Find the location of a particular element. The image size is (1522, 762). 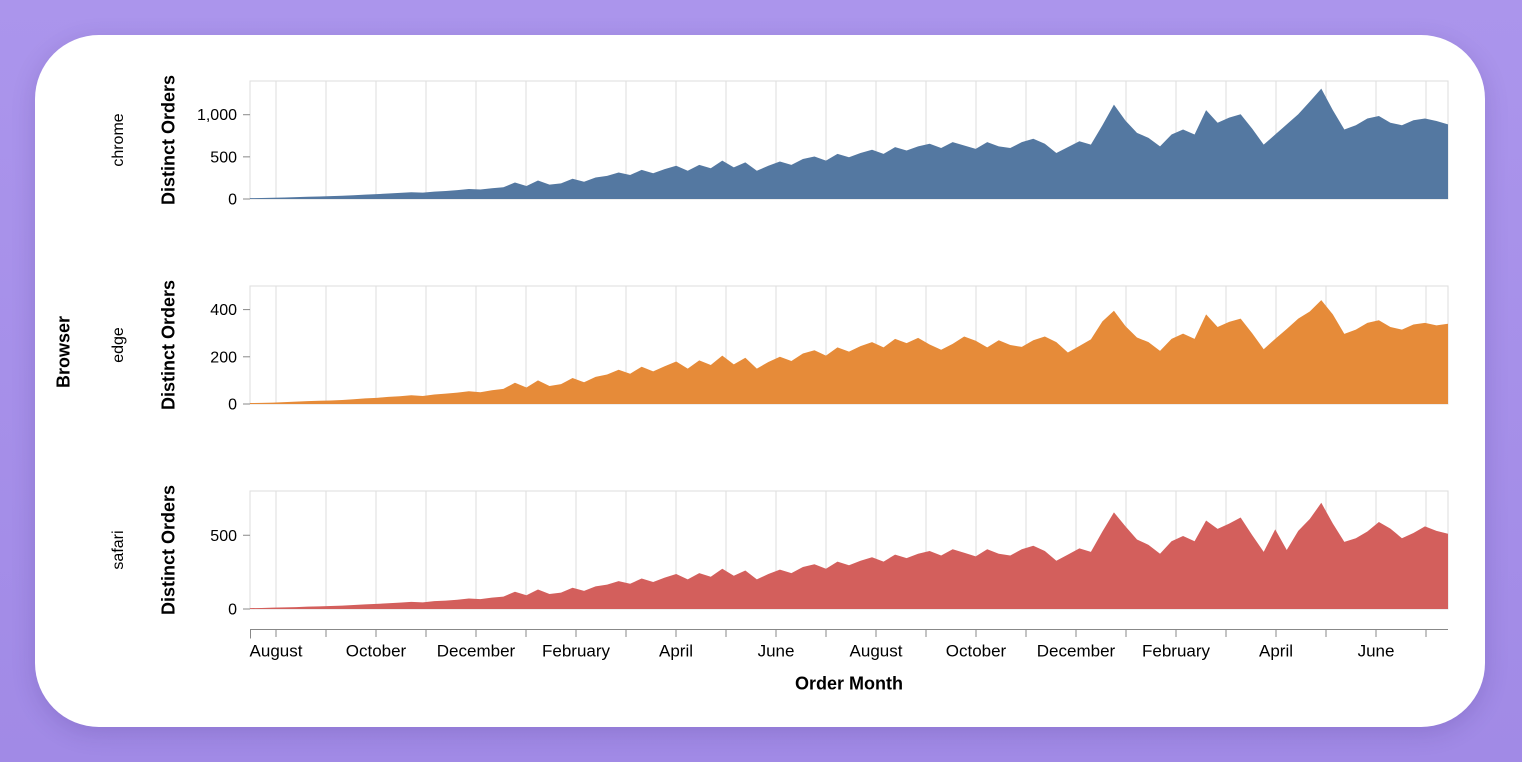

area-safari is located at coordinates (849, 555).